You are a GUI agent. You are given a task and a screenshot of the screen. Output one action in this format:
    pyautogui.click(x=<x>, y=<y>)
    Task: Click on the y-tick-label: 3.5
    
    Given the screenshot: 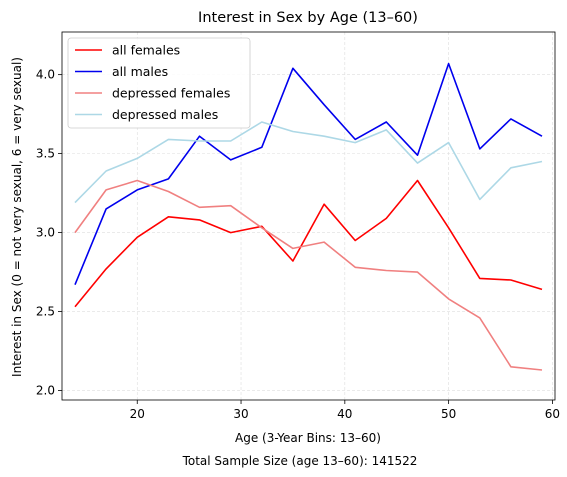 What is the action you would take?
    pyautogui.click(x=45, y=154)
    